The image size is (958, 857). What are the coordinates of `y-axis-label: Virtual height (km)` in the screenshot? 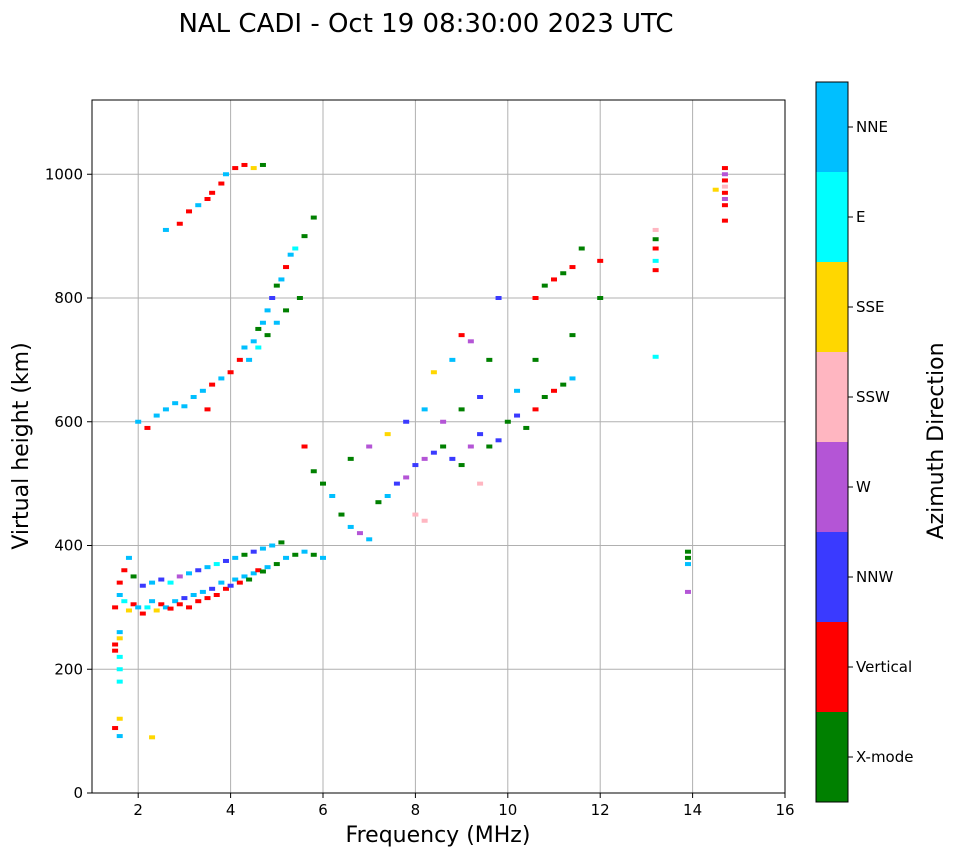 It's located at (21, 445).